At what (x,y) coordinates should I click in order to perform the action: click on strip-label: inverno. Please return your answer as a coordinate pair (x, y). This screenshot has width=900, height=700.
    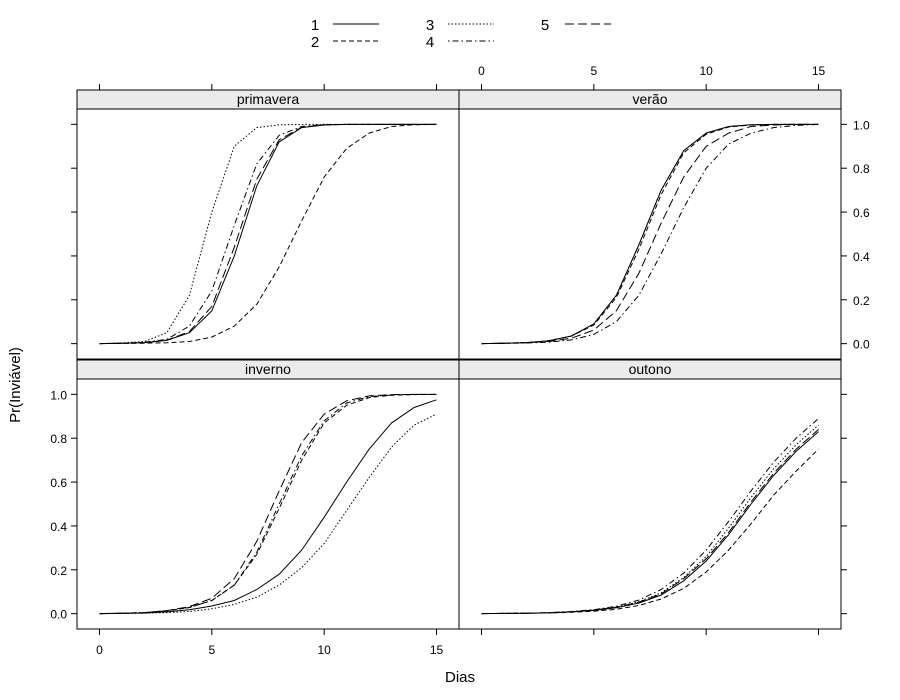
    Looking at the image, I should click on (268, 369).